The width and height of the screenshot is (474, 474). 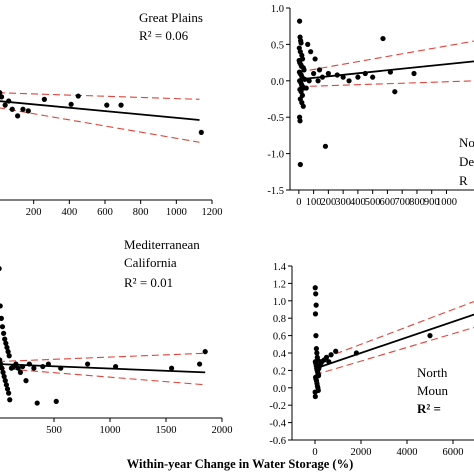 What do you see at coordinates (69, 212) in the screenshot?
I see `panel-top-left-x-tick-label: 400` at bounding box center [69, 212].